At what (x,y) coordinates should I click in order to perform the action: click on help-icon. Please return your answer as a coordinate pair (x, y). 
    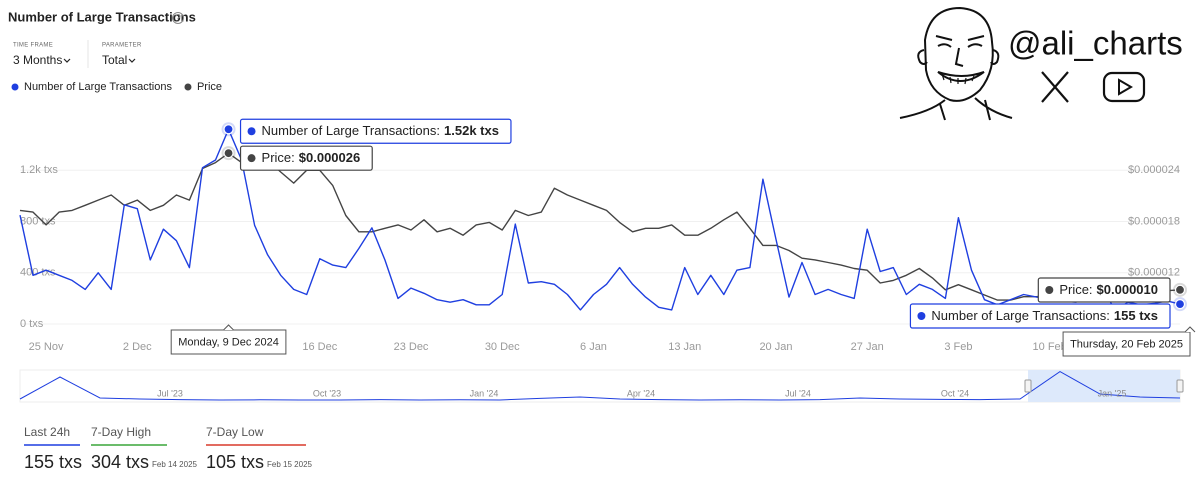
    Looking at the image, I should click on (178, 18).